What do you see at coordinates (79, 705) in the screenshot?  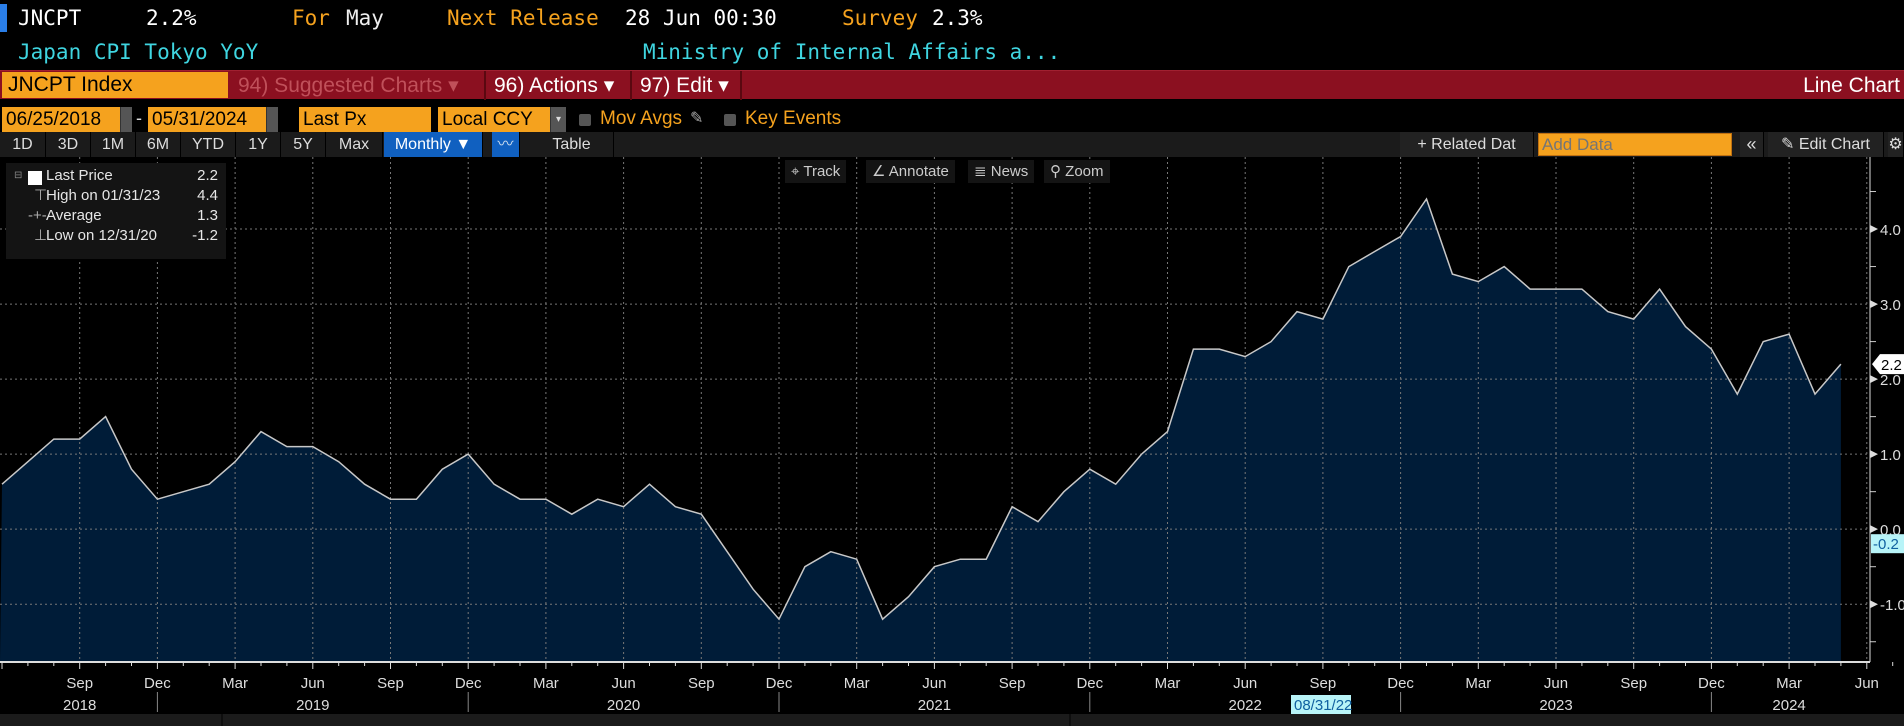 I see `x-year-label: 2018` at bounding box center [79, 705].